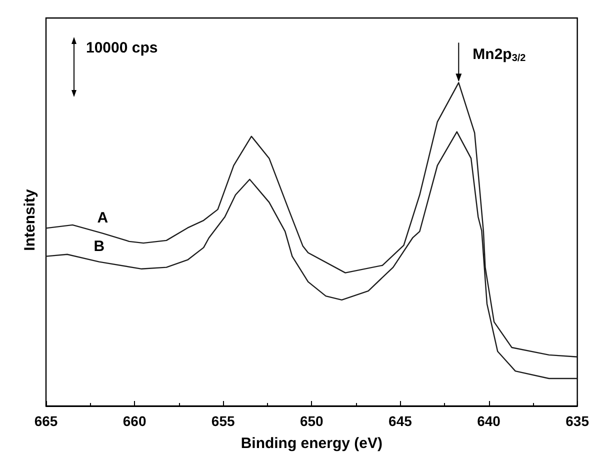 The image size is (600, 464). What do you see at coordinates (312, 421) in the screenshot?
I see `x-tick-label: 650` at bounding box center [312, 421].